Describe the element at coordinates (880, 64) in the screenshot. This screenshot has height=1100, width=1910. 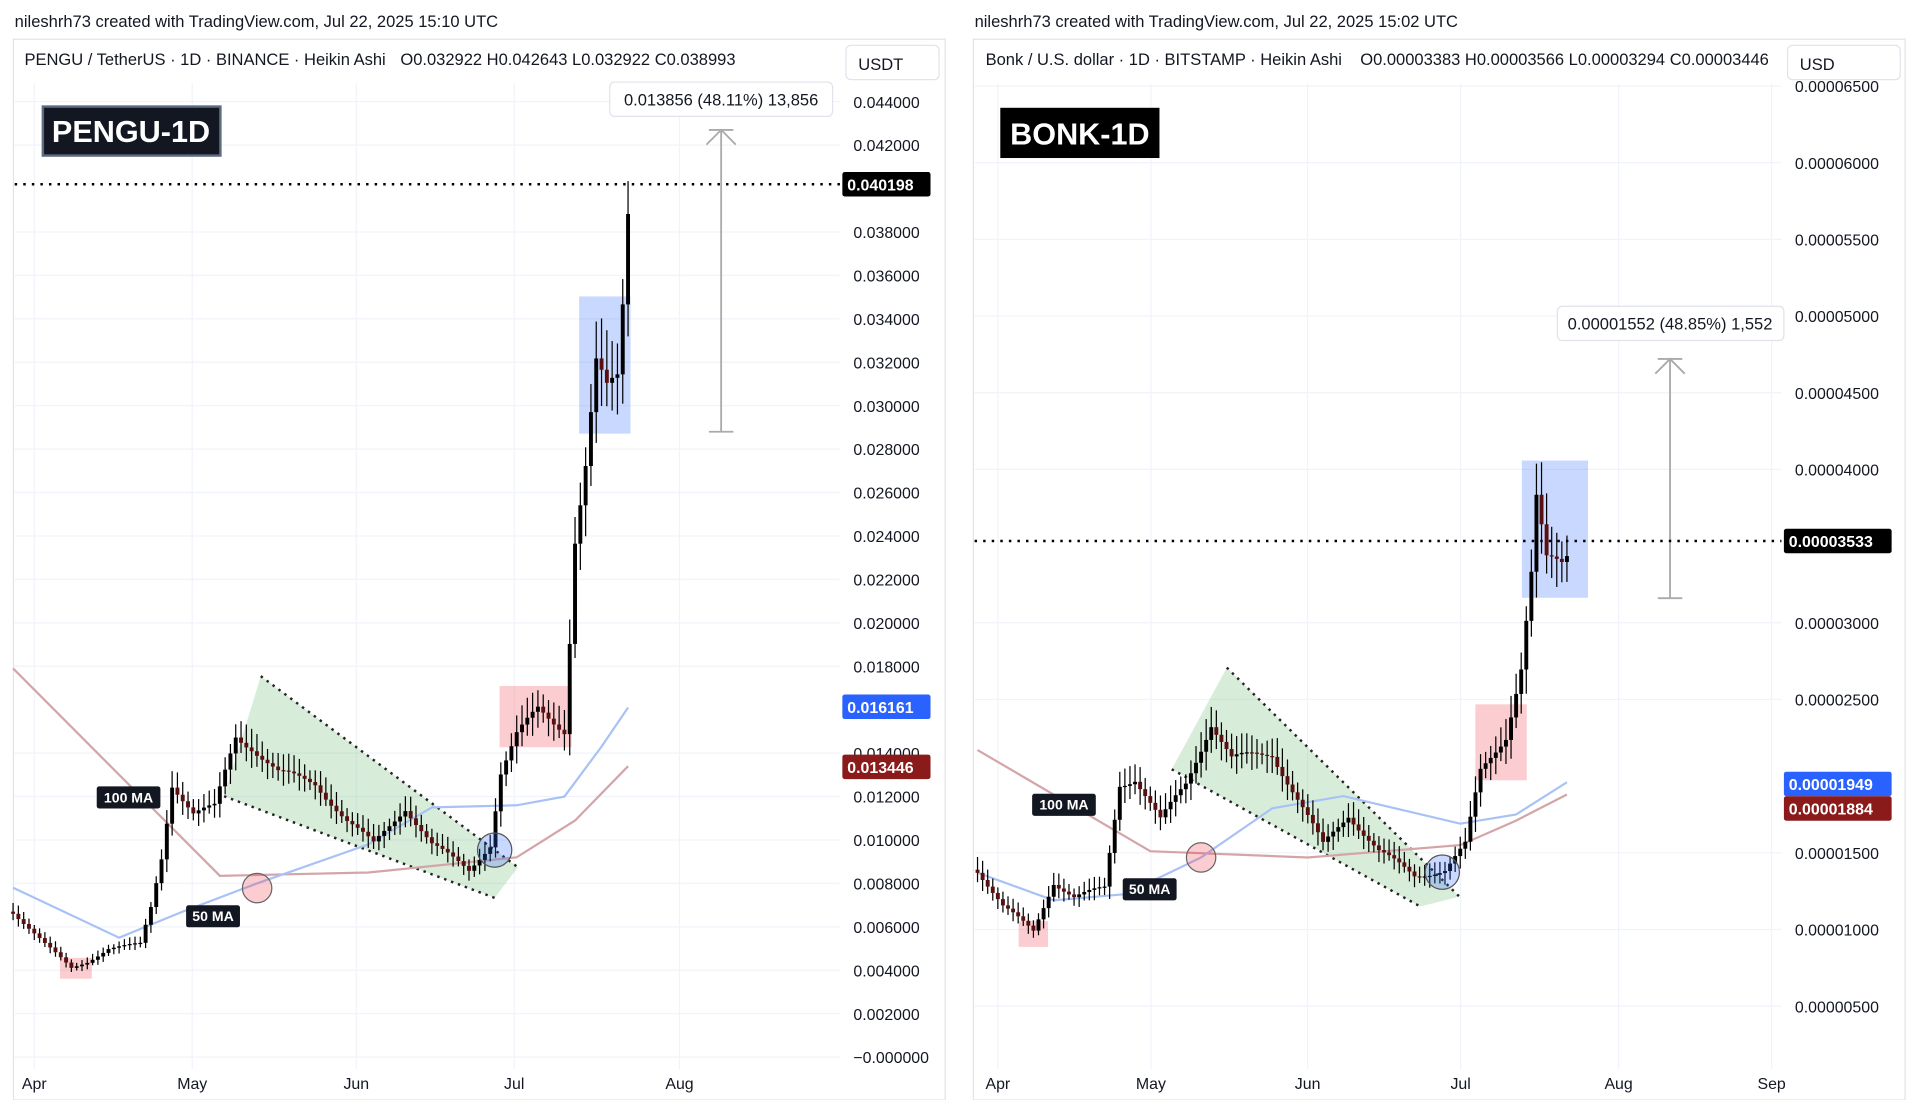
I see `currency-label: USDT` at that location.